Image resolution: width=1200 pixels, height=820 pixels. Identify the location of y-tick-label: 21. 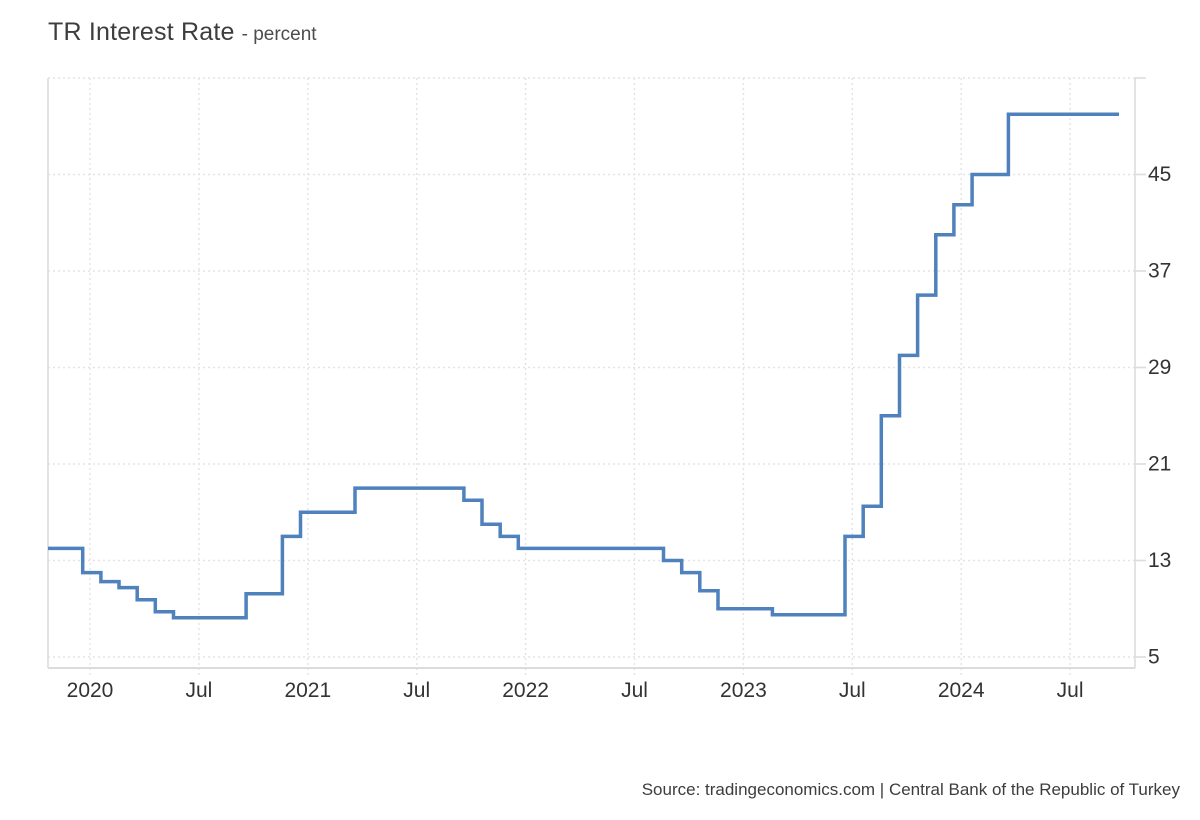
(1159, 464).